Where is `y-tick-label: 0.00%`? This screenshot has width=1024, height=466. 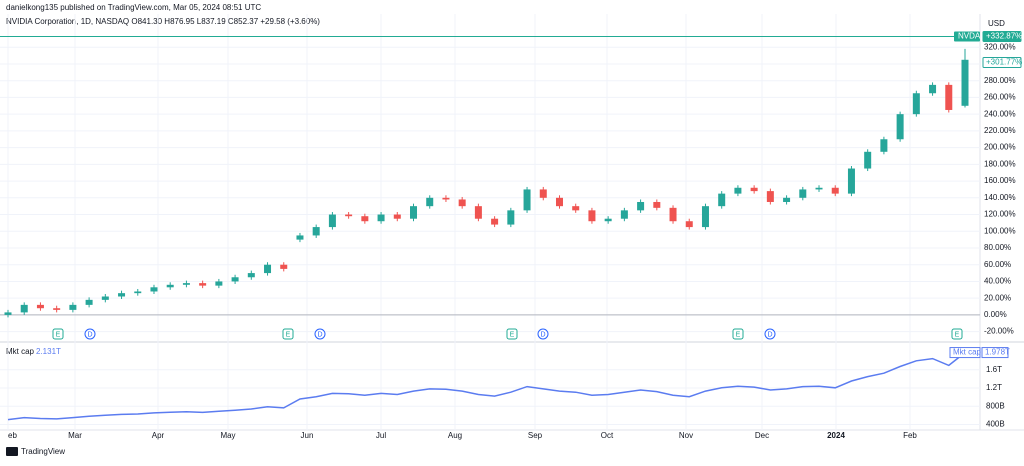 y-tick-label: 0.00% is located at coordinates (995, 314).